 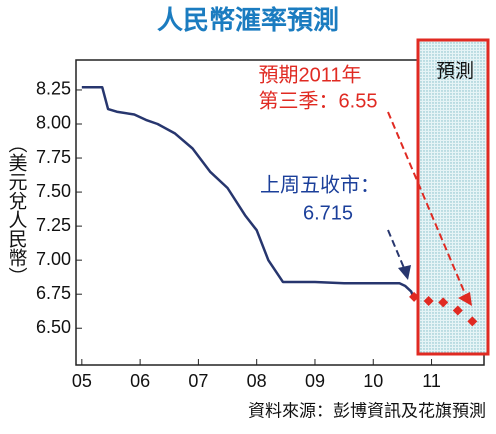 What do you see at coordinates (198, 381) in the screenshot?
I see `x-tick-label: 07` at bounding box center [198, 381].